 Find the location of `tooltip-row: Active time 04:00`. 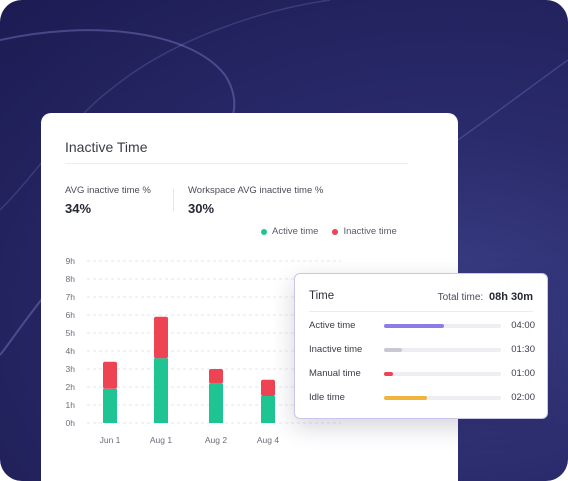

tooltip-row: Active time 04:00 is located at coordinates (422, 327).